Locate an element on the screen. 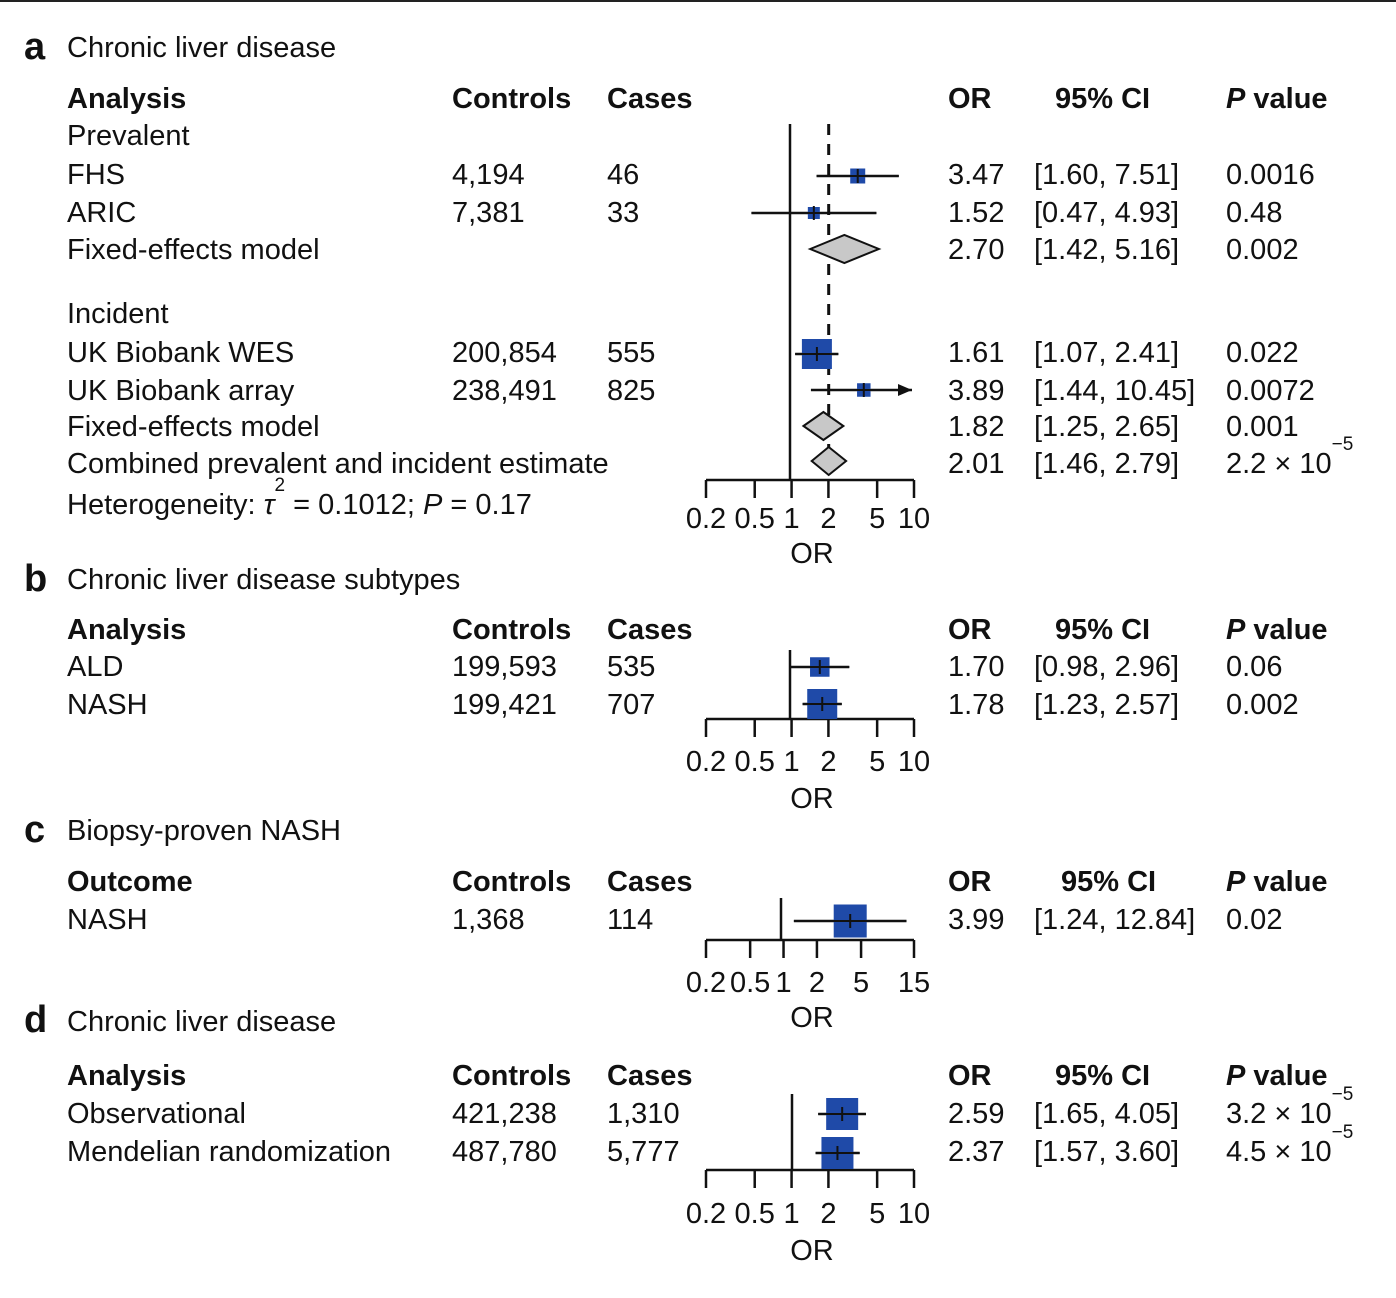 The width and height of the screenshot is (1396, 1298). row-p: 0.48 is located at coordinates (1254, 213).